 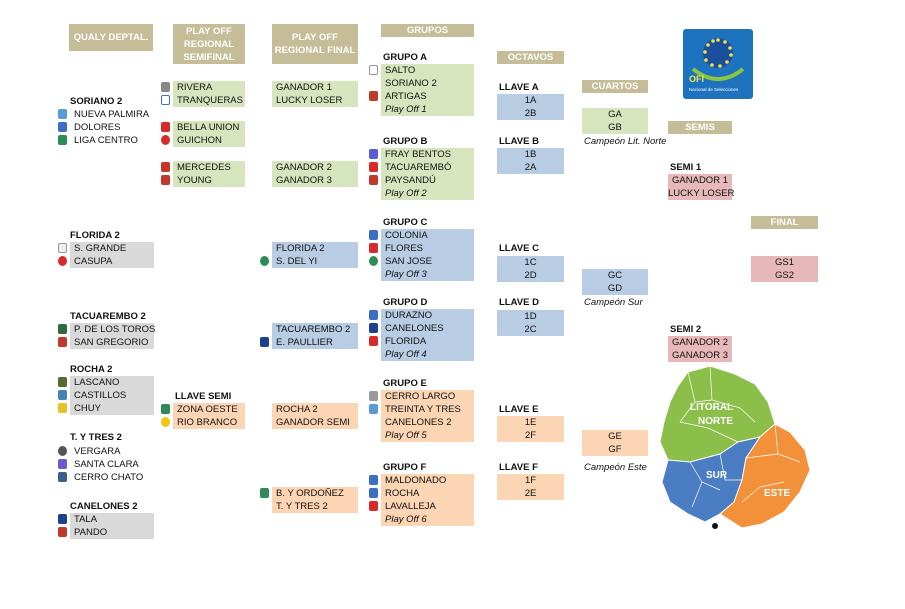 I want to click on semi-2-slot-1: GANADOR 2, so click(x=700, y=342).